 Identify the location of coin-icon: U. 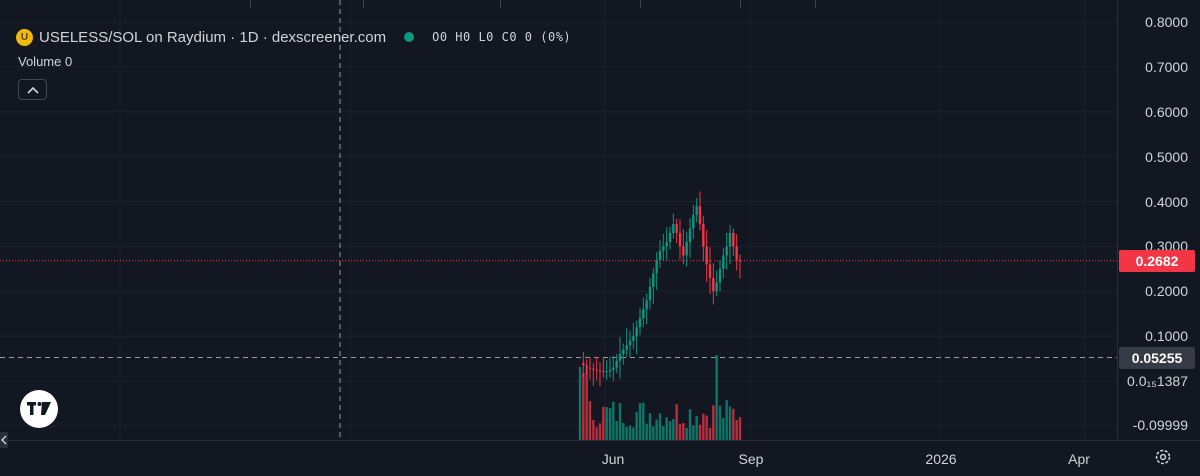
(24, 37).